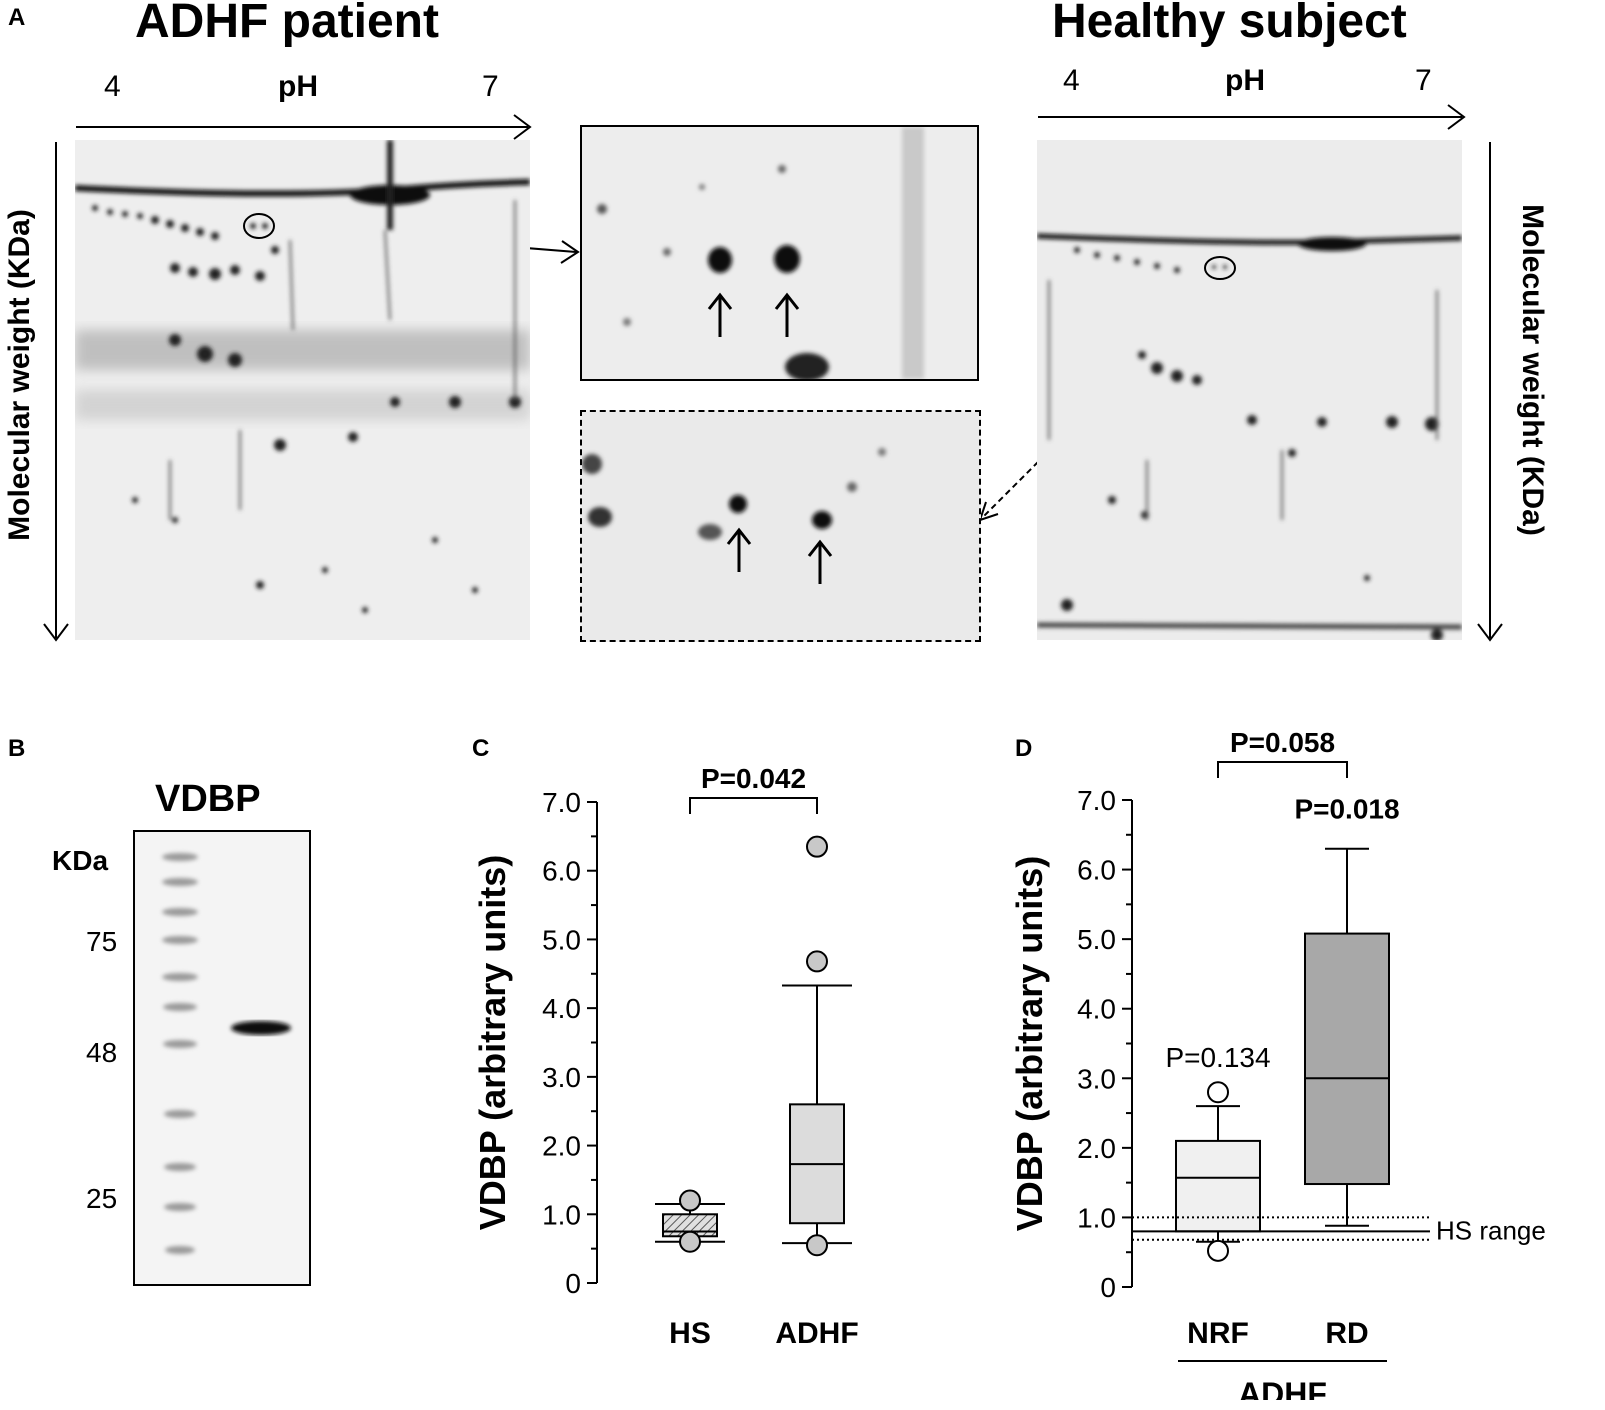  Describe the element at coordinates (19, 375) in the screenshot. I see `left-y-axis-label: Molecular weight (KDa)` at that location.